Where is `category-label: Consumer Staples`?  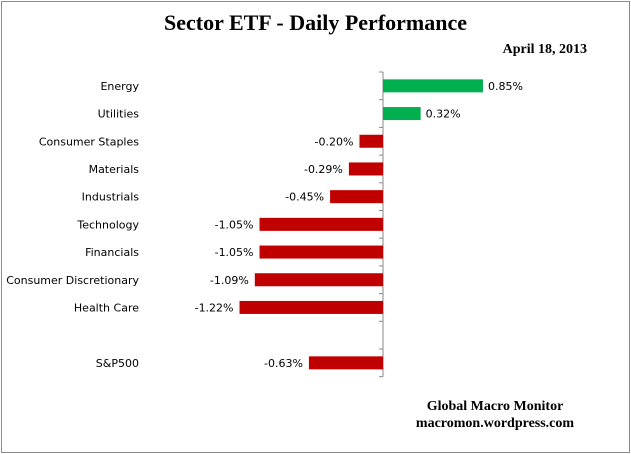 category-label: Consumer Staples is located at coordinates (89, 141).